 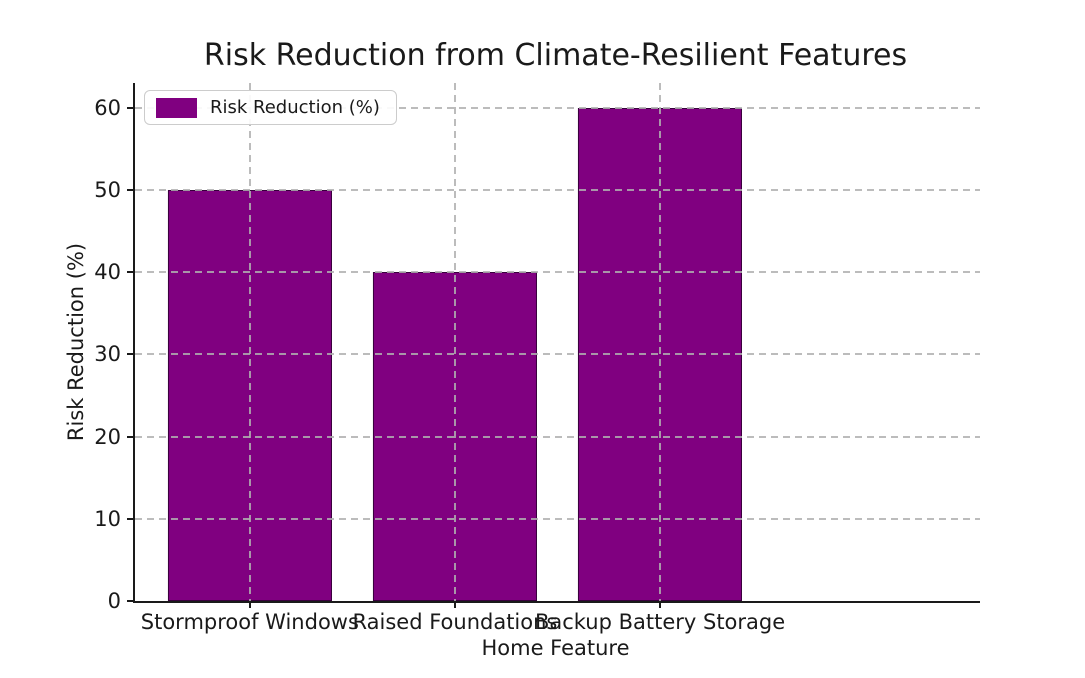 I want to click on legend-swatch, so click(x=176, y=107).